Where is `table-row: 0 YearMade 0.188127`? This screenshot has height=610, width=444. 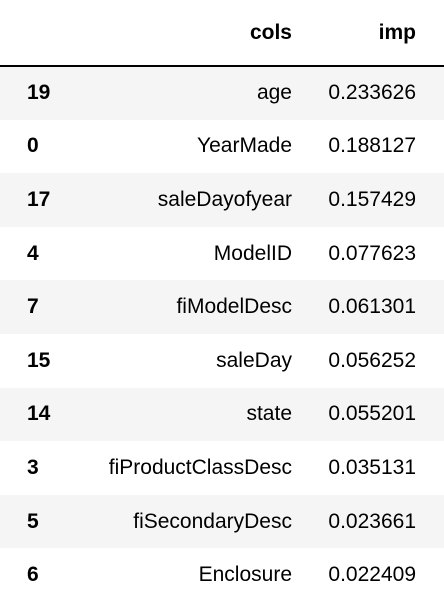
table-row: 0 YearMade 0.188127 is located at coordinates (222, 146).